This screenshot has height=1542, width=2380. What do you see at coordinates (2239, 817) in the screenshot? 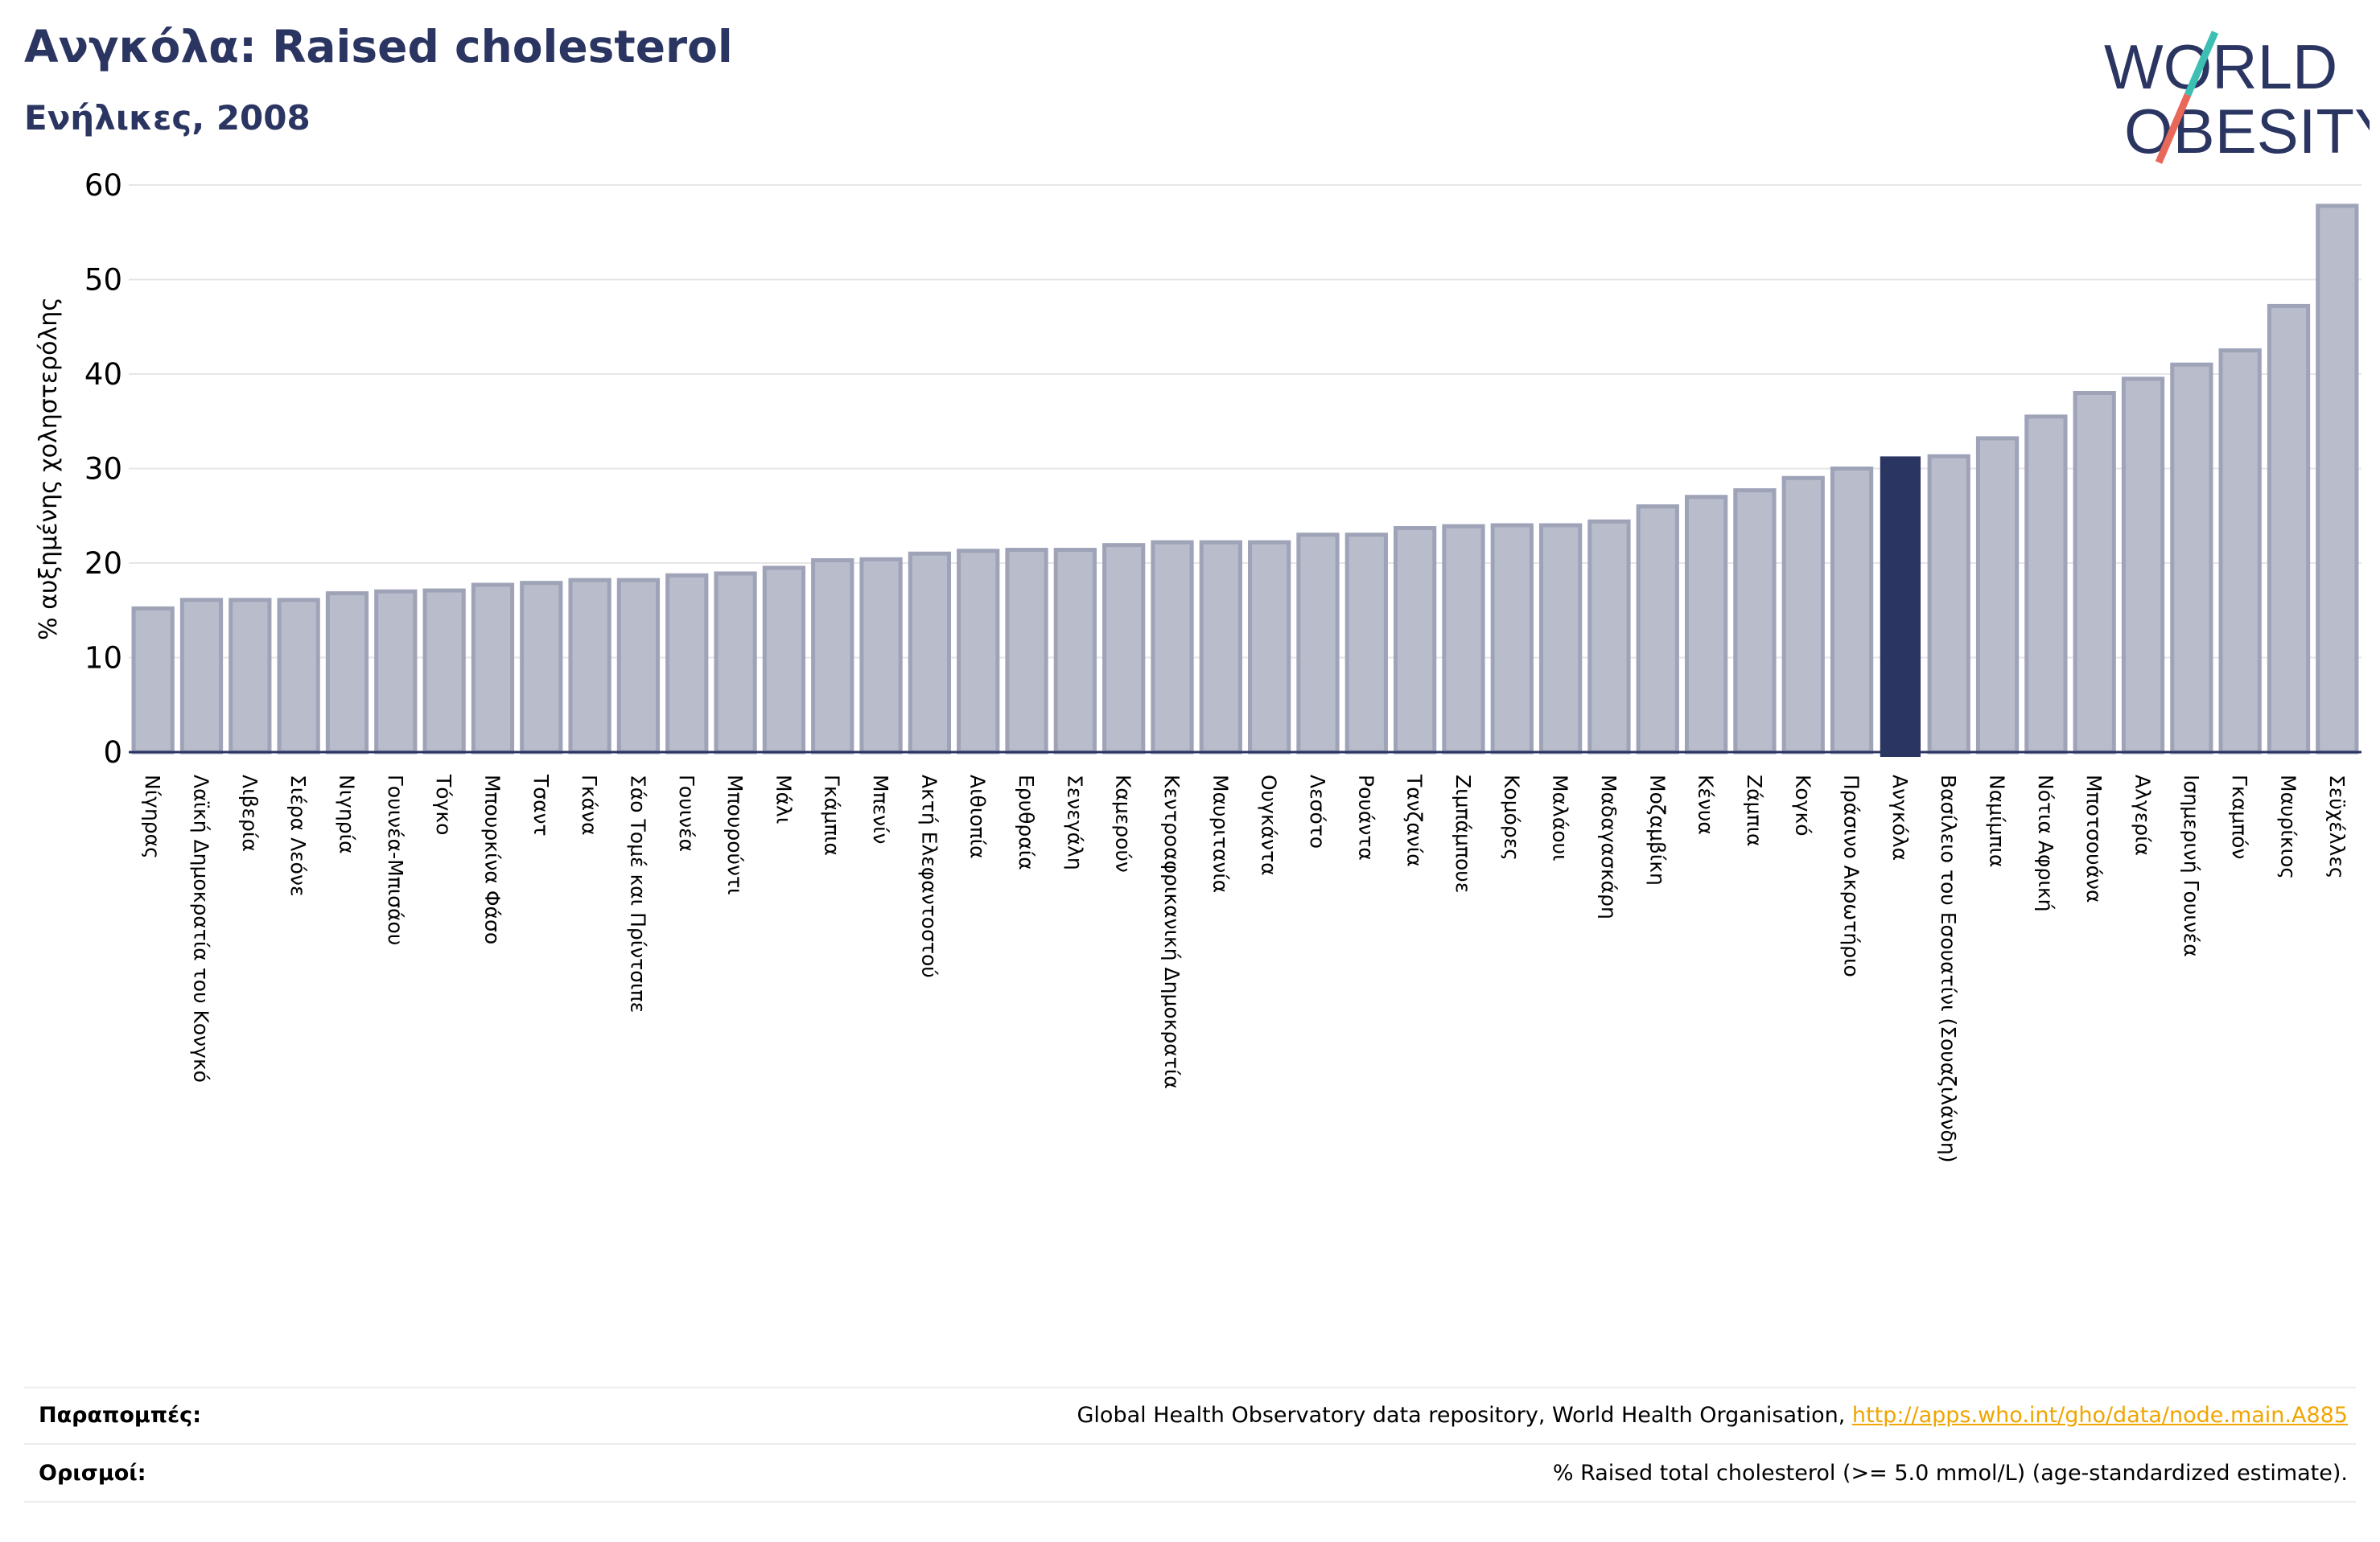
I see `x-tick-label: Γκαμπόν` at bounding box center [2239, 817].